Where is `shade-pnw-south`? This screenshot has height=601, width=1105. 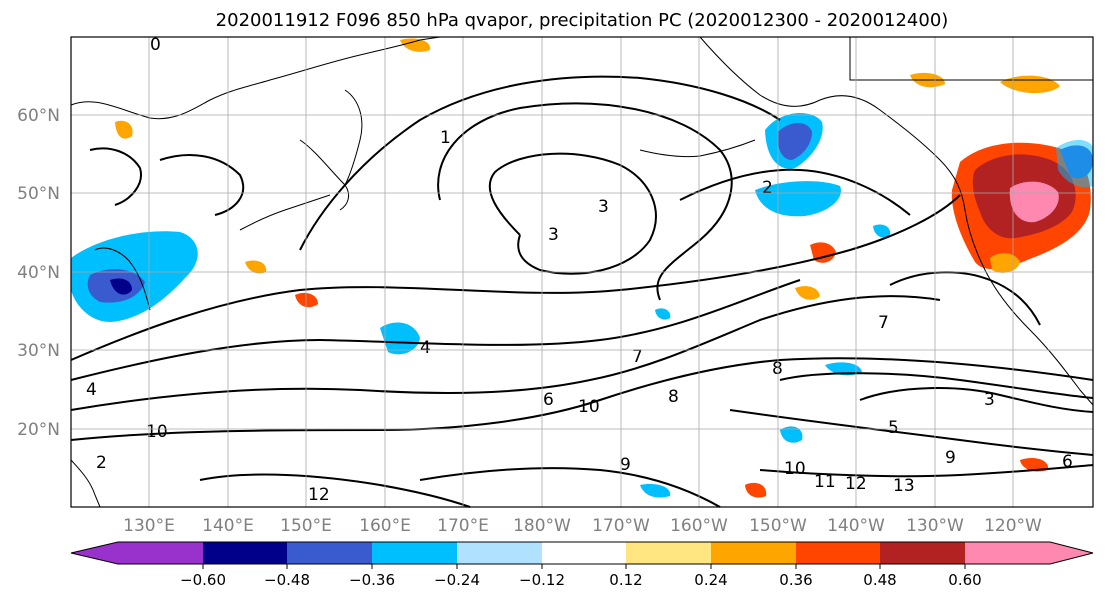 shade-pnw-south is located at coordinates (1005, 263).